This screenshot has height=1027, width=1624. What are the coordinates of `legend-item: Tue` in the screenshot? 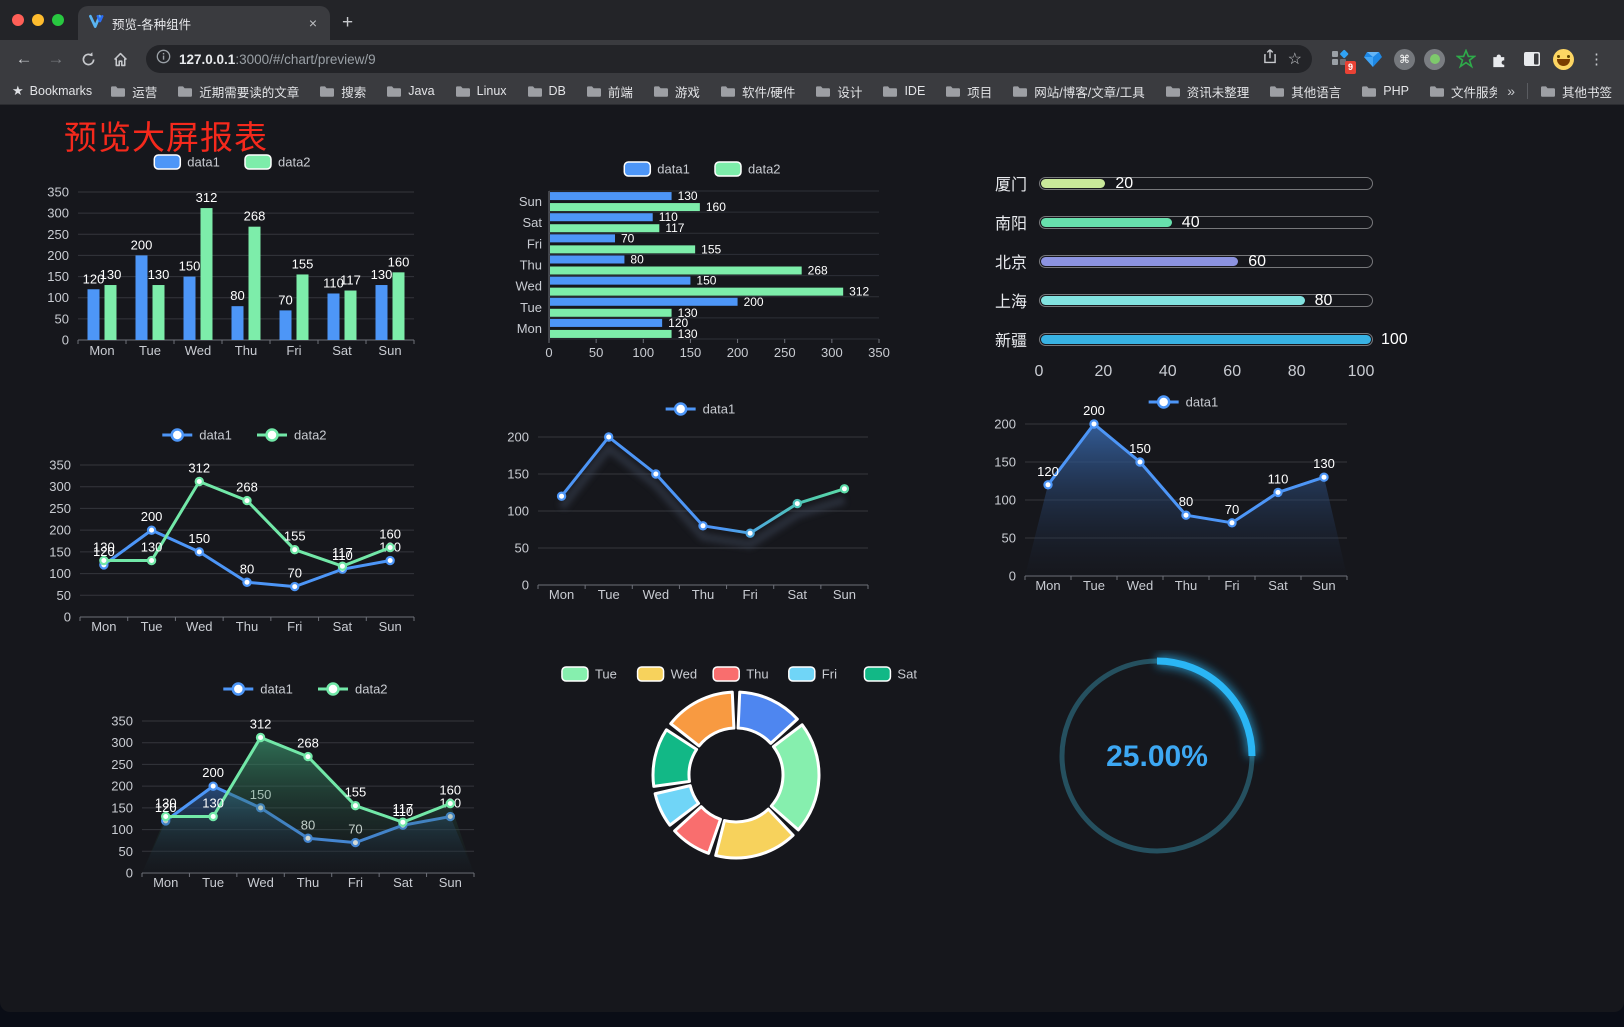 It's located at (589, 674).